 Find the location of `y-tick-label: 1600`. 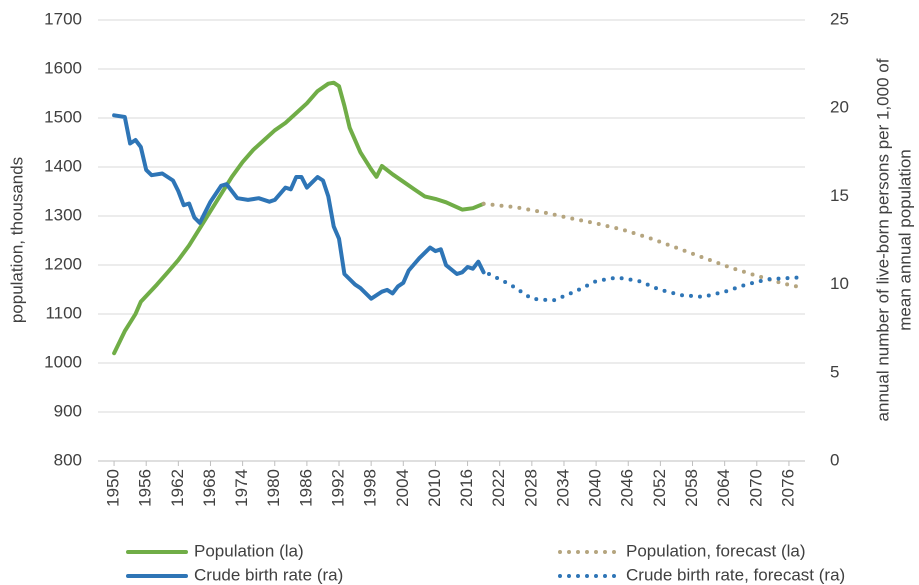

y-tick-label: 1600 is located at coordinates (63, 67).